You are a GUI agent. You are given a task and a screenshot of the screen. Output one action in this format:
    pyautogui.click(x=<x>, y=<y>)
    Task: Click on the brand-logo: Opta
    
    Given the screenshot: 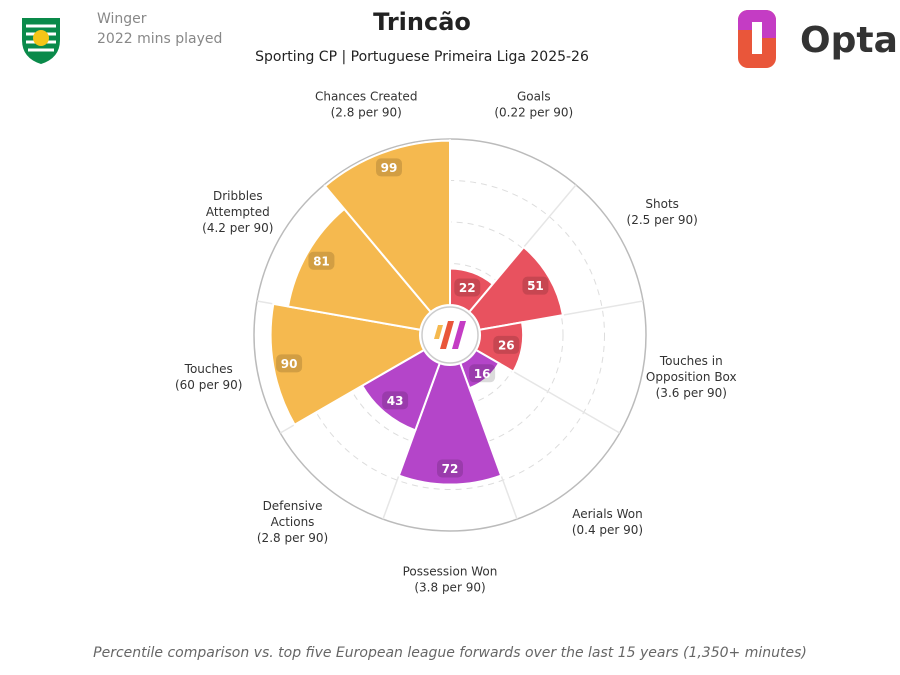 What is the action you would take?
    pyautogui.click(x=818, y=39)
    